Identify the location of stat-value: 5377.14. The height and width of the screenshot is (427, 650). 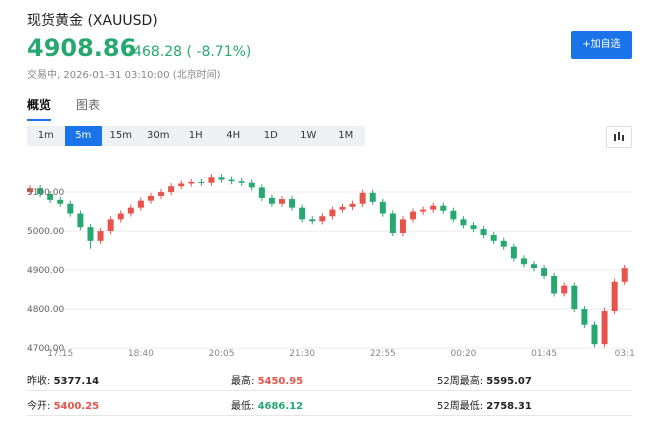
(76, 381).